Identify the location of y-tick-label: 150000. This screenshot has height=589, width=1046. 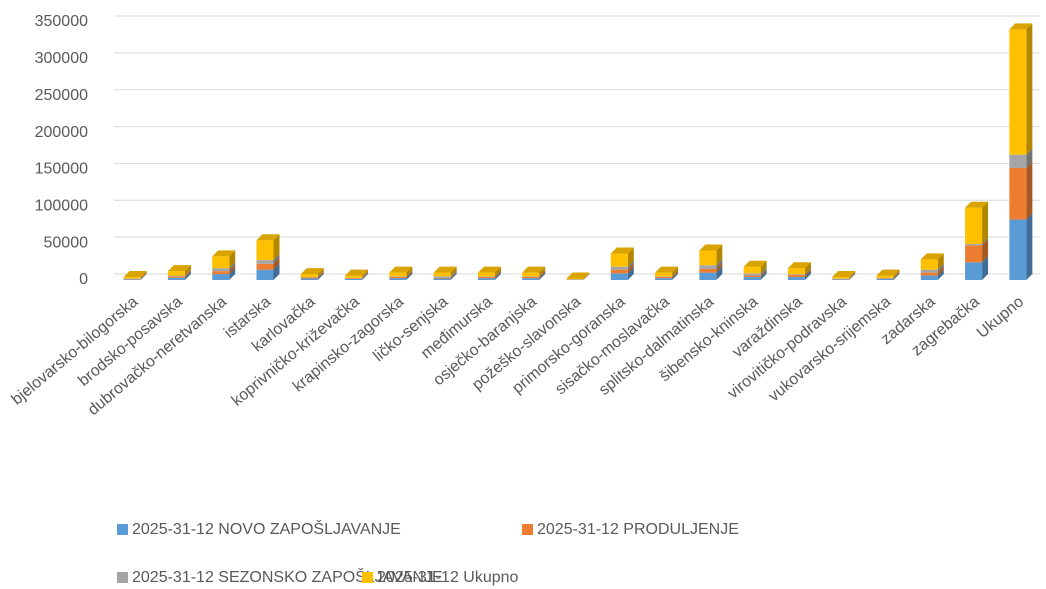
(61, 169).